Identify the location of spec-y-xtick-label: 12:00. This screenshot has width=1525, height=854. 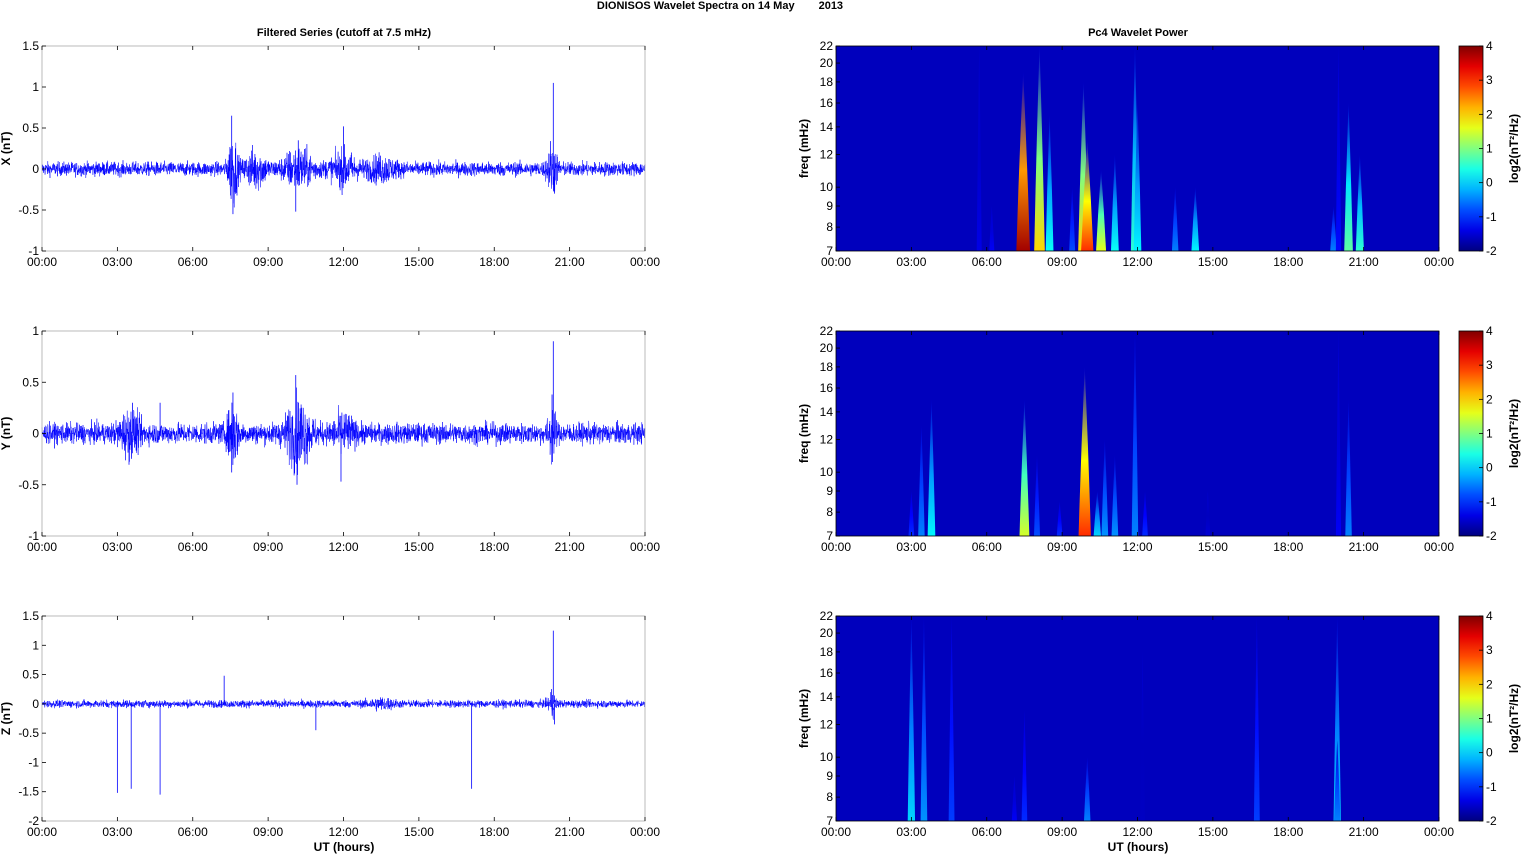
(1137, 547).